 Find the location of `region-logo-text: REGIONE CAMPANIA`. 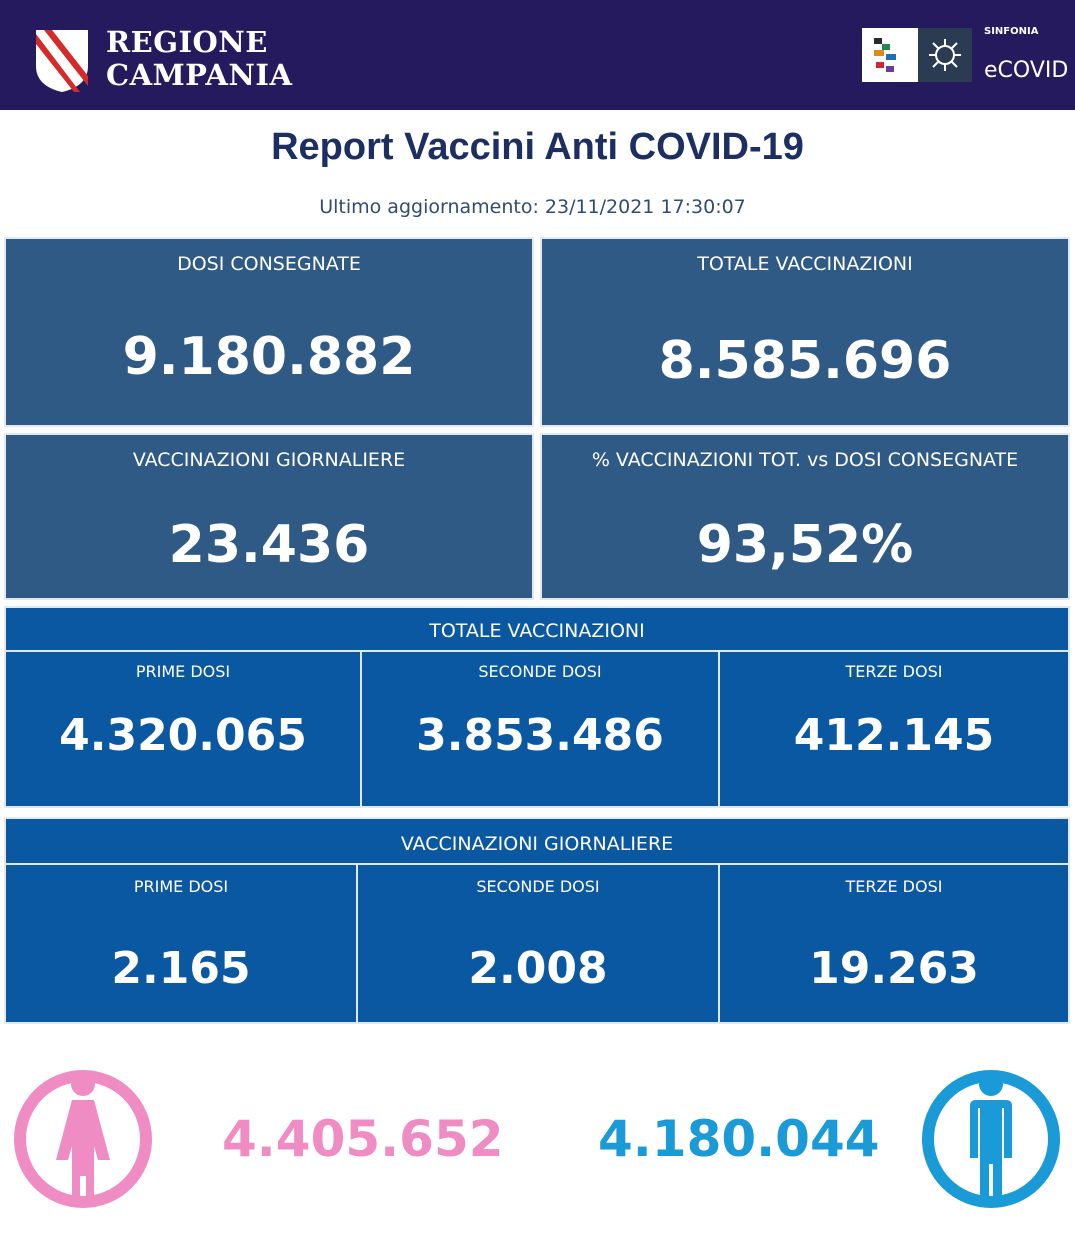

region-logo-text: REGIONE CAMPANIA is located at coordinates (199, 59).